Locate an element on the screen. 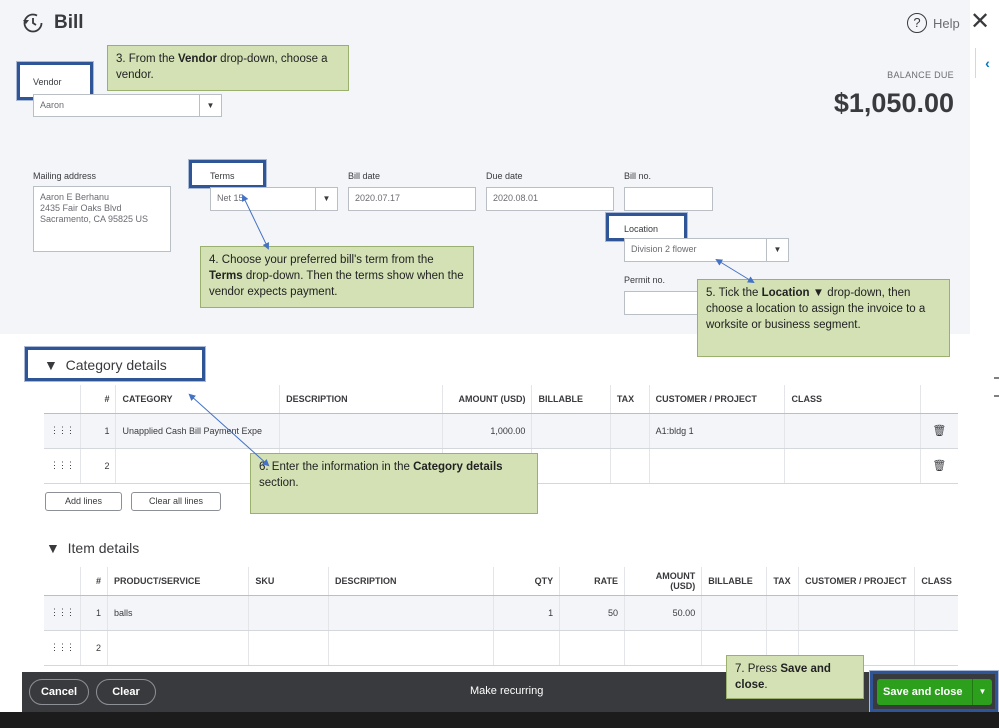 The width and height of the screenshot is (999, 728). bill-date-input: 2020.07.17 is located at coordinates (412, 199).